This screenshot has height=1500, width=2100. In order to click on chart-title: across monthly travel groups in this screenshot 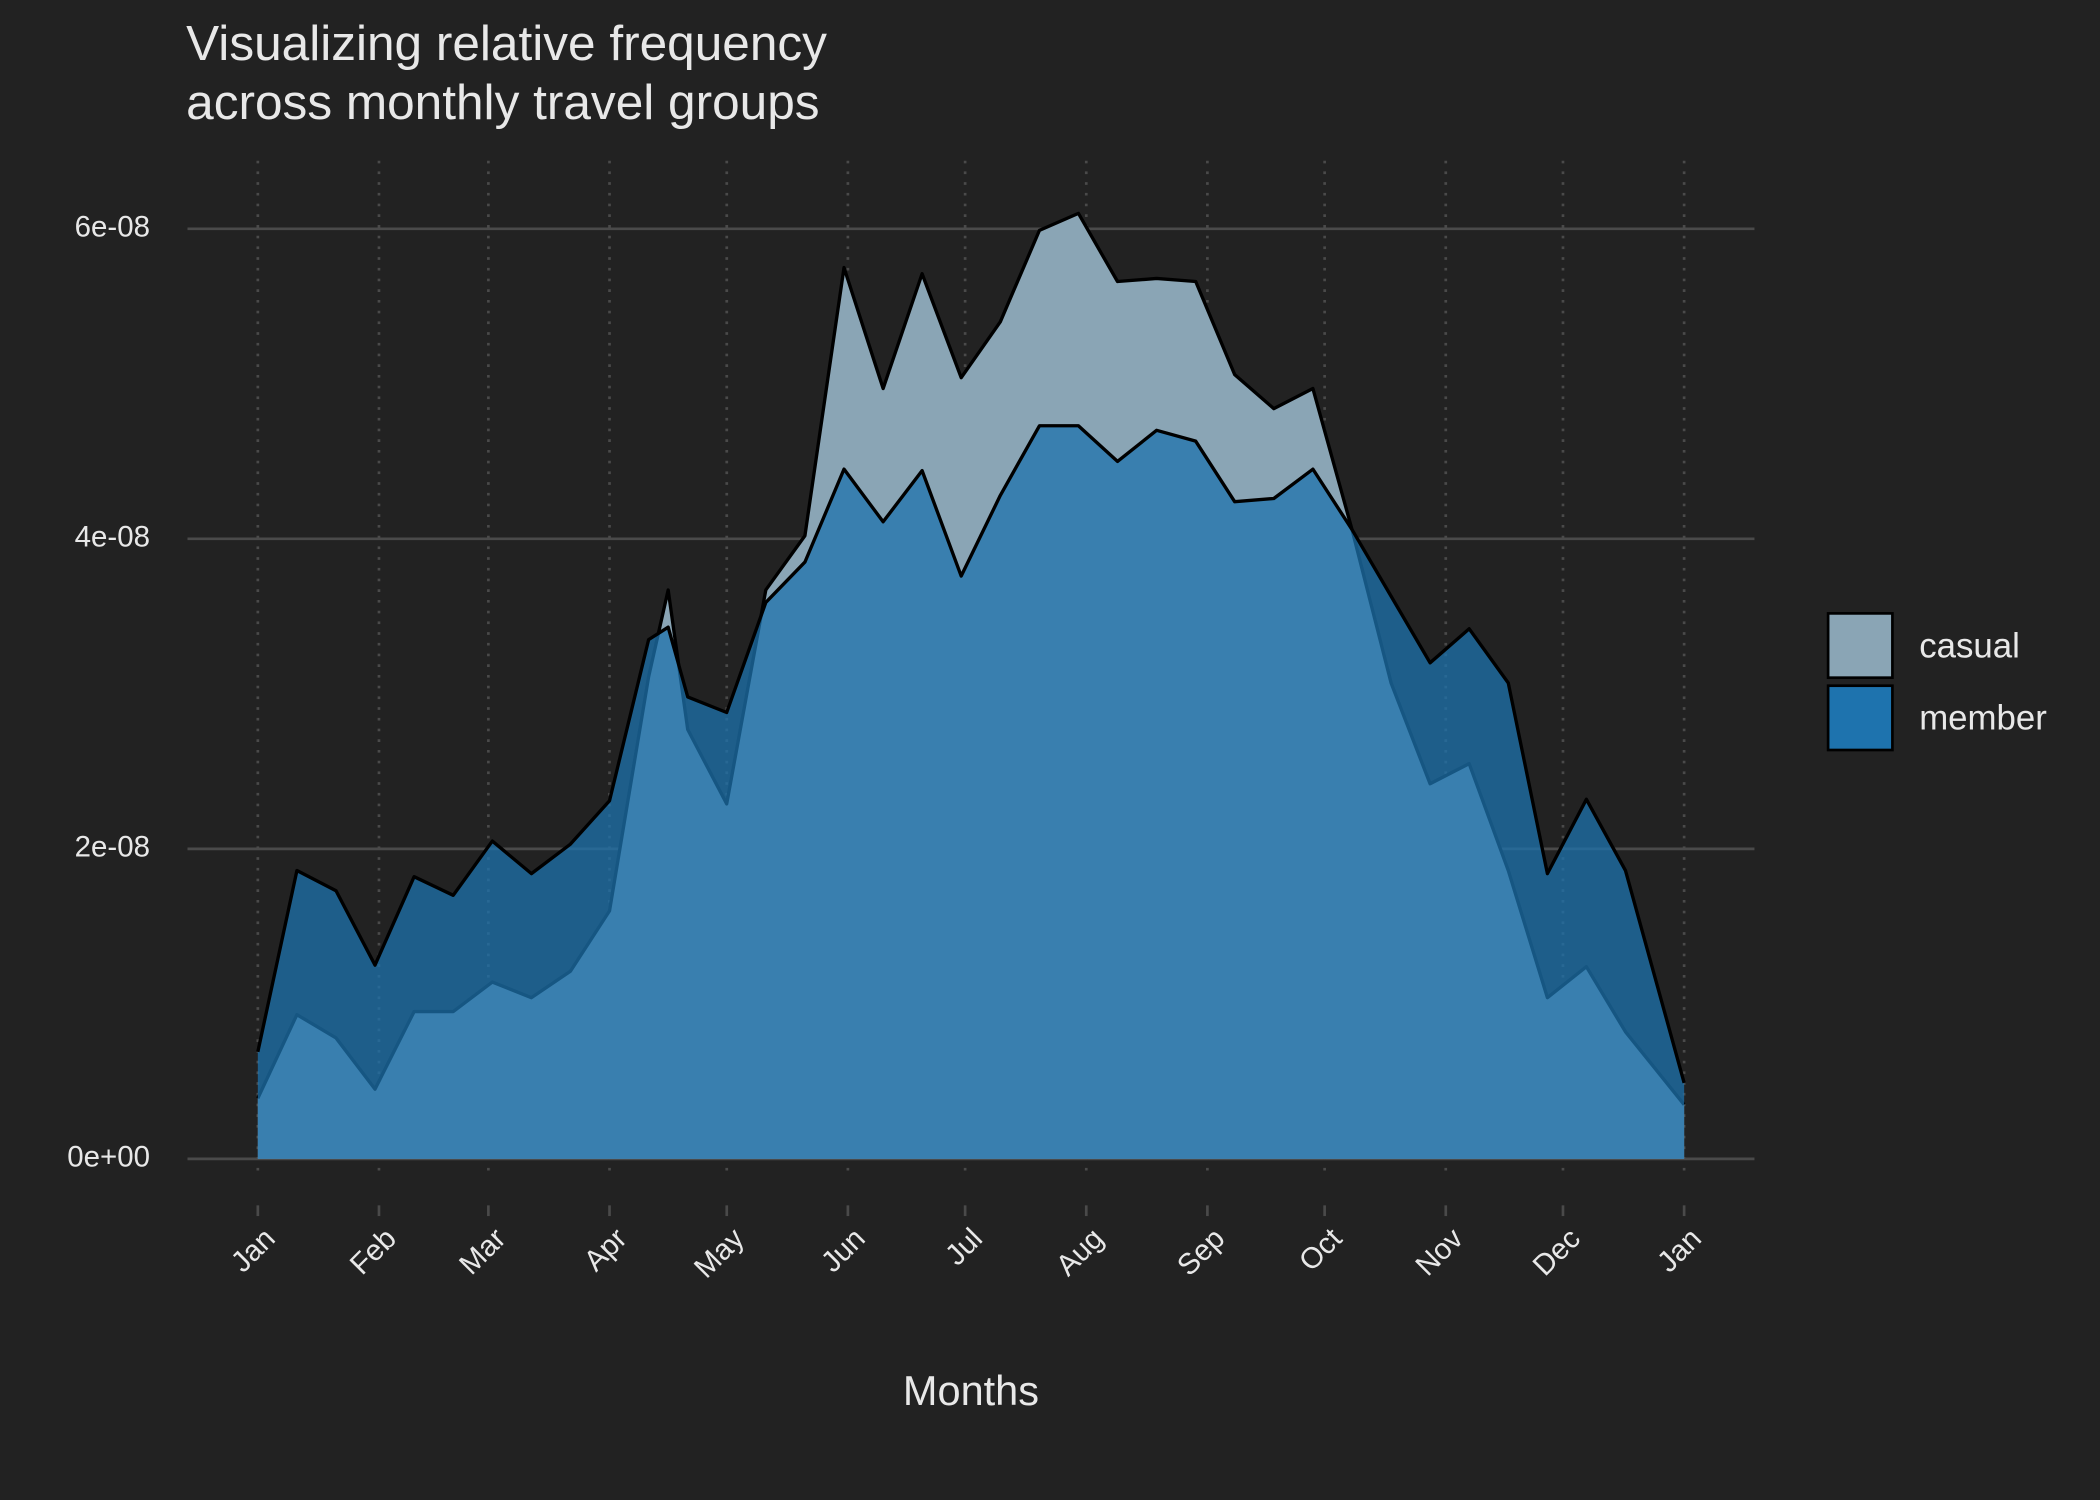, I will do `click(502, 102)`.